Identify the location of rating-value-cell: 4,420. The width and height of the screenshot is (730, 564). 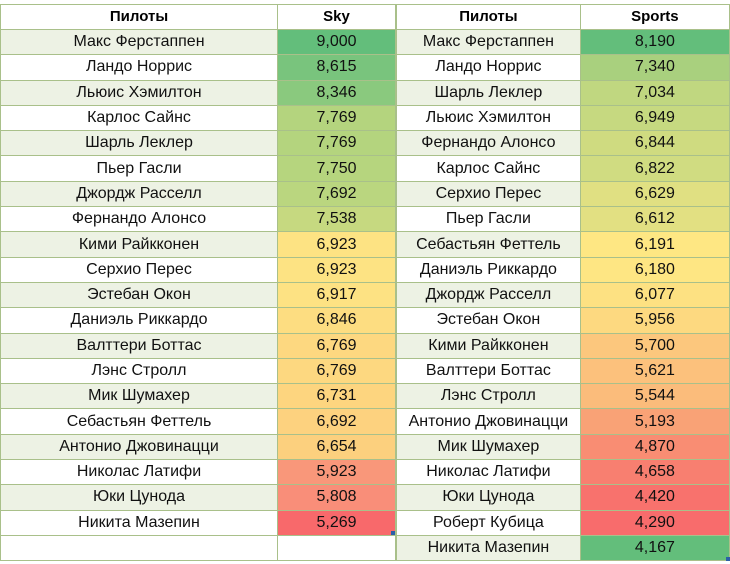
(654, 497).